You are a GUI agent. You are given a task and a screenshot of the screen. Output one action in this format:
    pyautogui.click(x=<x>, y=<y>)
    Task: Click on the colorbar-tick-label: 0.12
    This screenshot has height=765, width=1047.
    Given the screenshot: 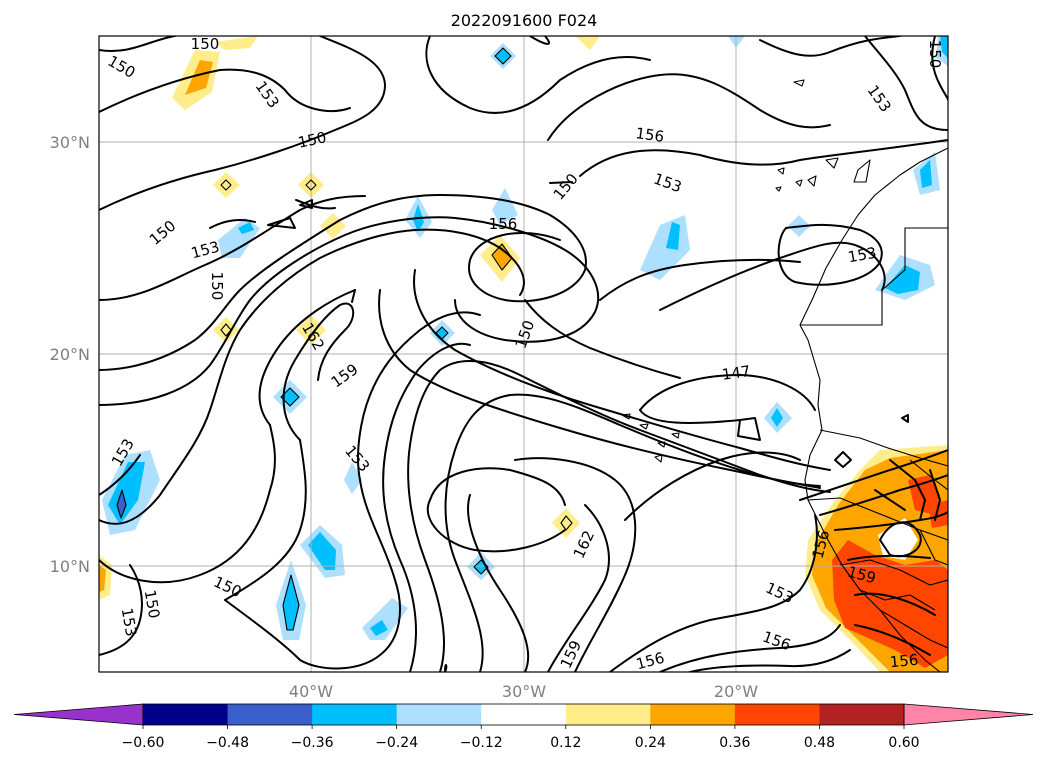 What is the action you would take?
    pyautogui.click(x=565, y=743)
    